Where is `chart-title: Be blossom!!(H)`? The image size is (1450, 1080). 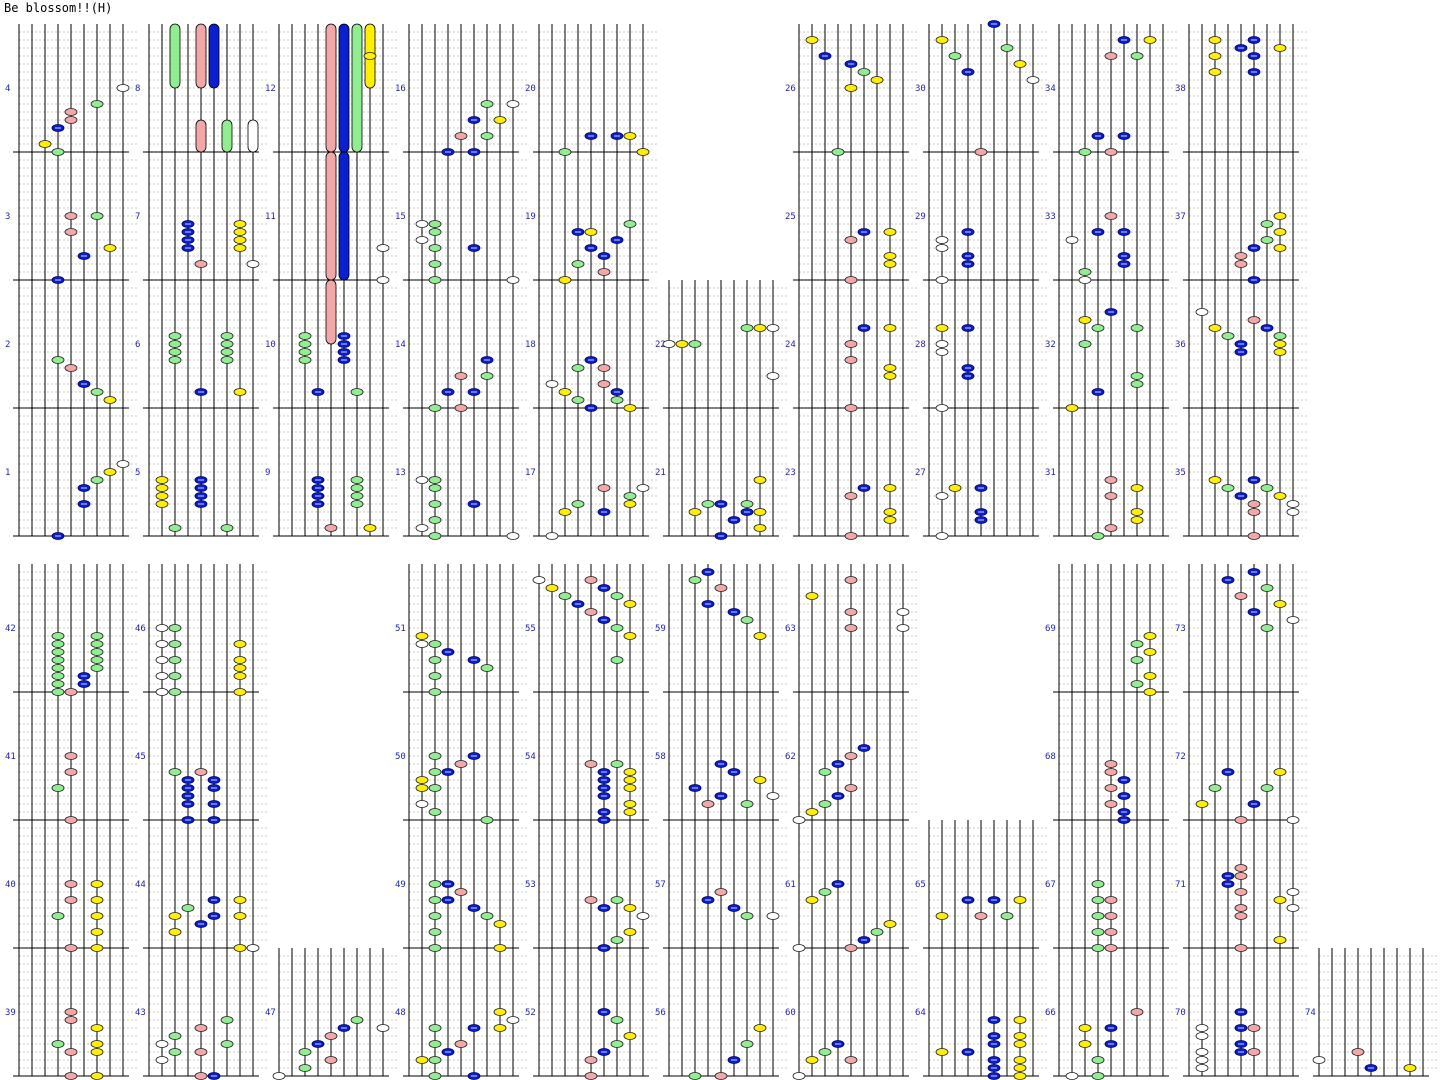
chart-title: Be blossom!!(H) is located at coordinates (58, 8).